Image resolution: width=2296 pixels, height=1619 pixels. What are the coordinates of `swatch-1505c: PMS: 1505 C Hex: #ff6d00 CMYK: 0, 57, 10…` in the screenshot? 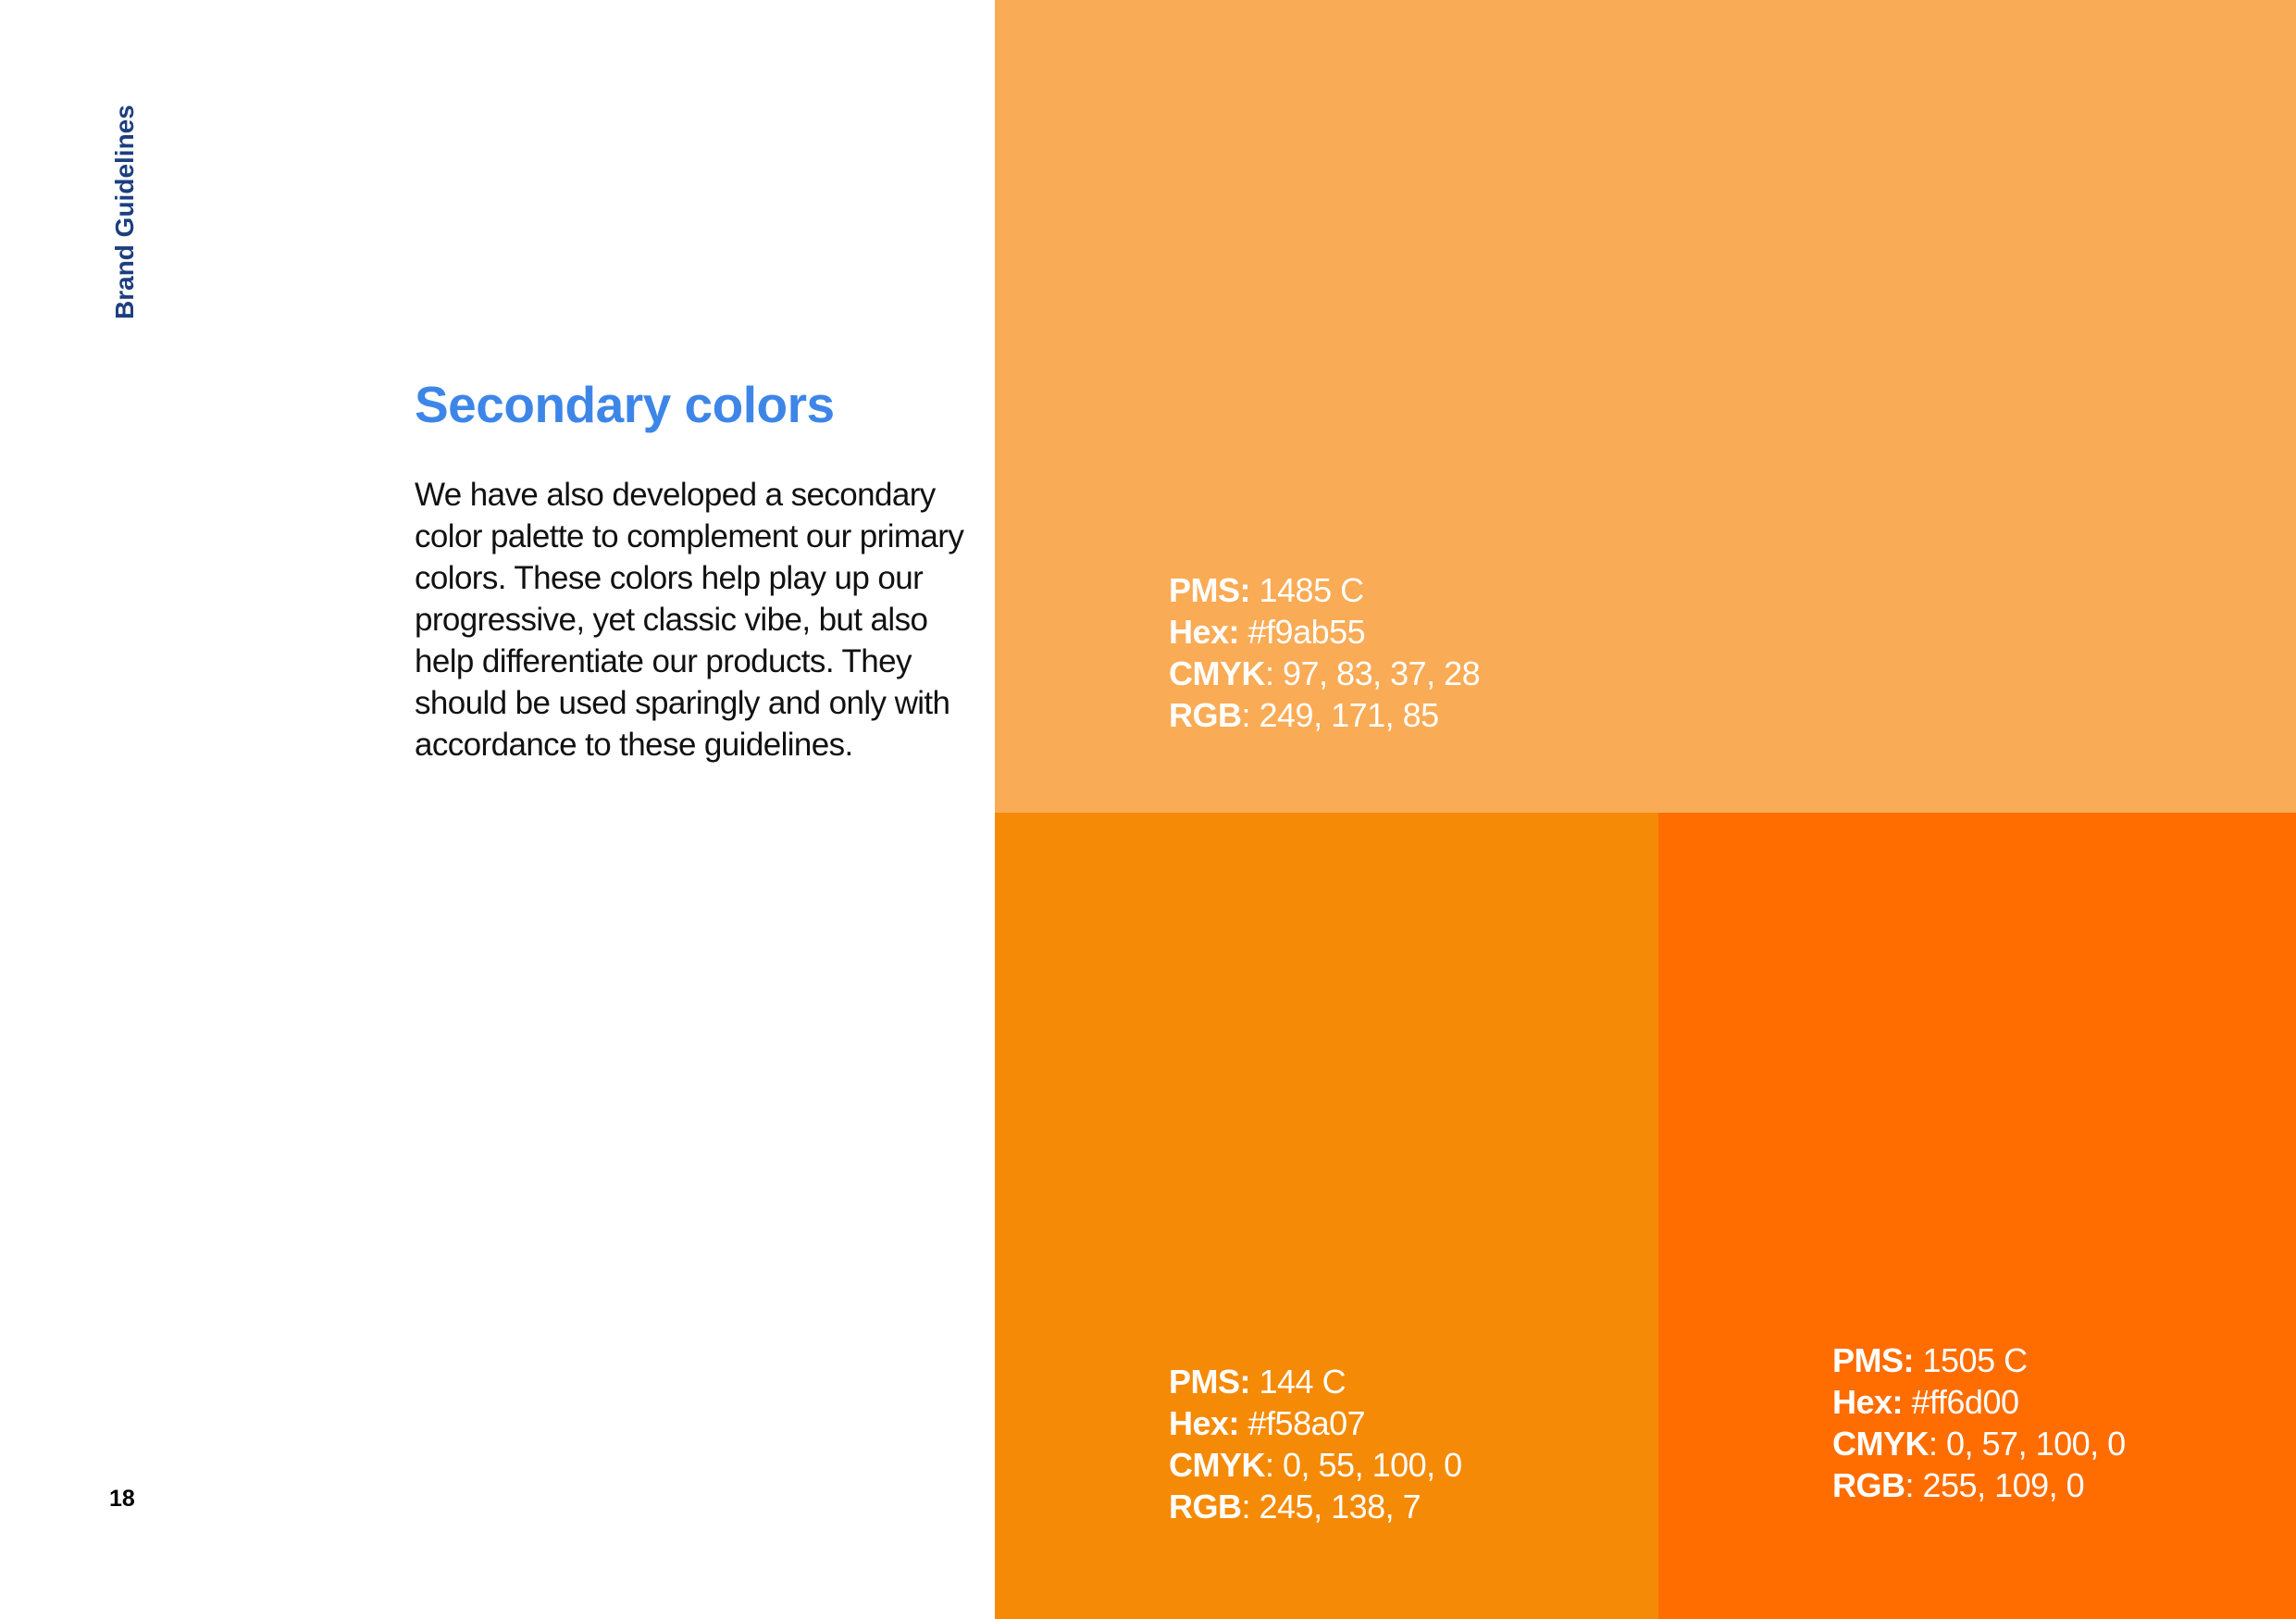 It's located at (1977, 1216).